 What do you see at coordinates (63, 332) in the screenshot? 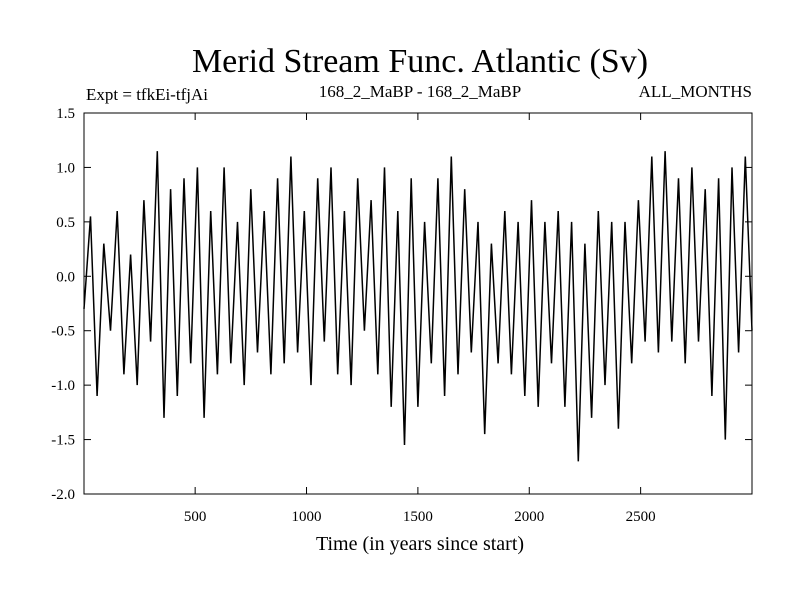
I see `y-tick-label: -0.5` at bounding box center [63, 332].